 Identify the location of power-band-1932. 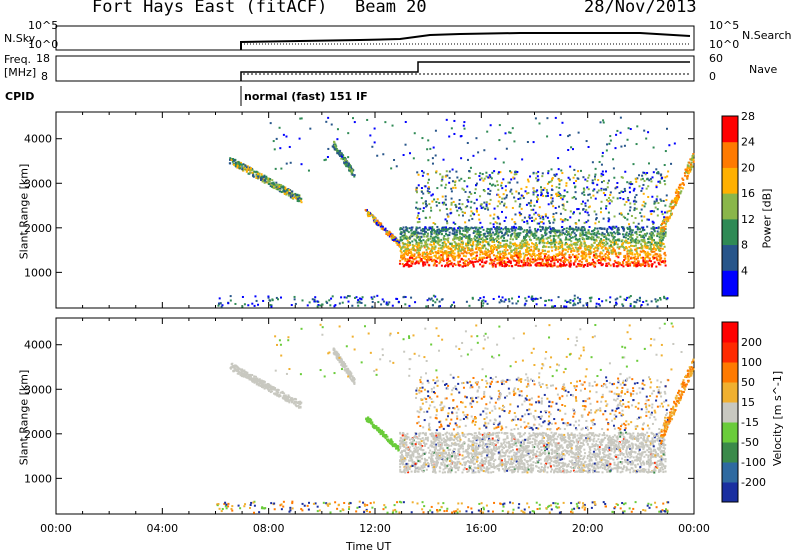
(659, 264).